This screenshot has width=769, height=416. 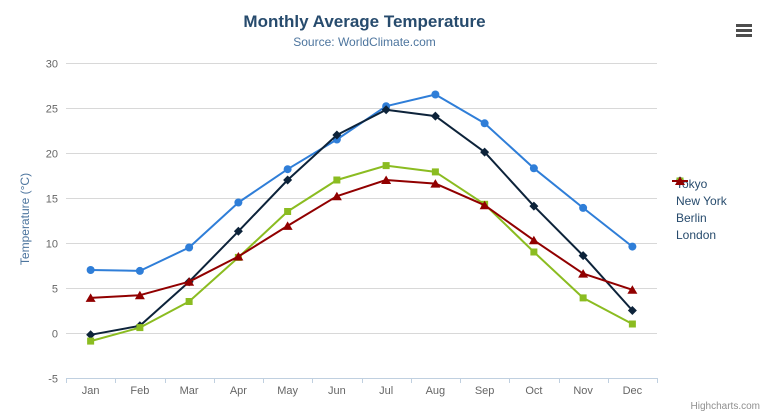 I want to click on y-axis-label-10: 10, so click(x=52, y=245).